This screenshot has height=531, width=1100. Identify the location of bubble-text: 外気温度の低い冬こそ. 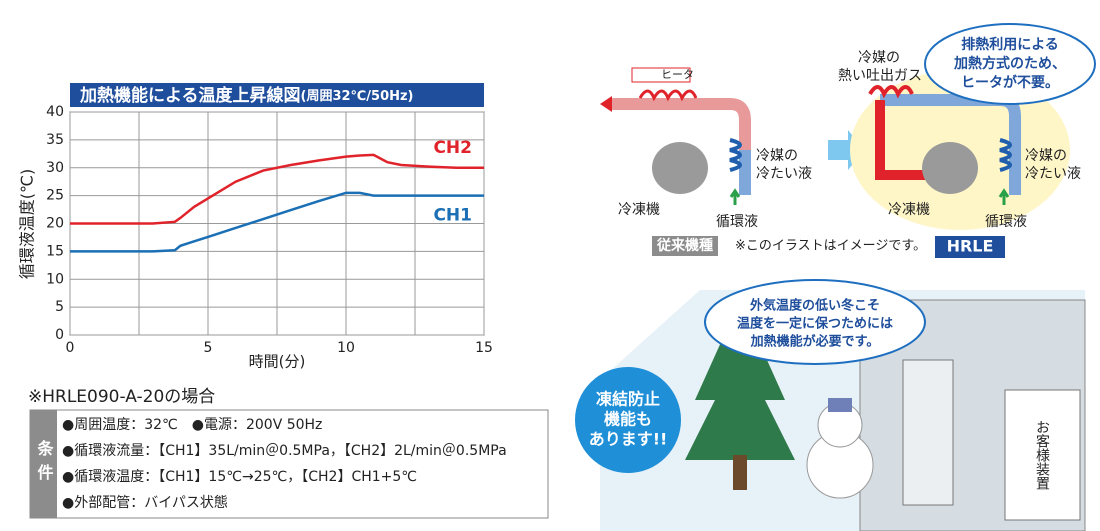
(814, 306).